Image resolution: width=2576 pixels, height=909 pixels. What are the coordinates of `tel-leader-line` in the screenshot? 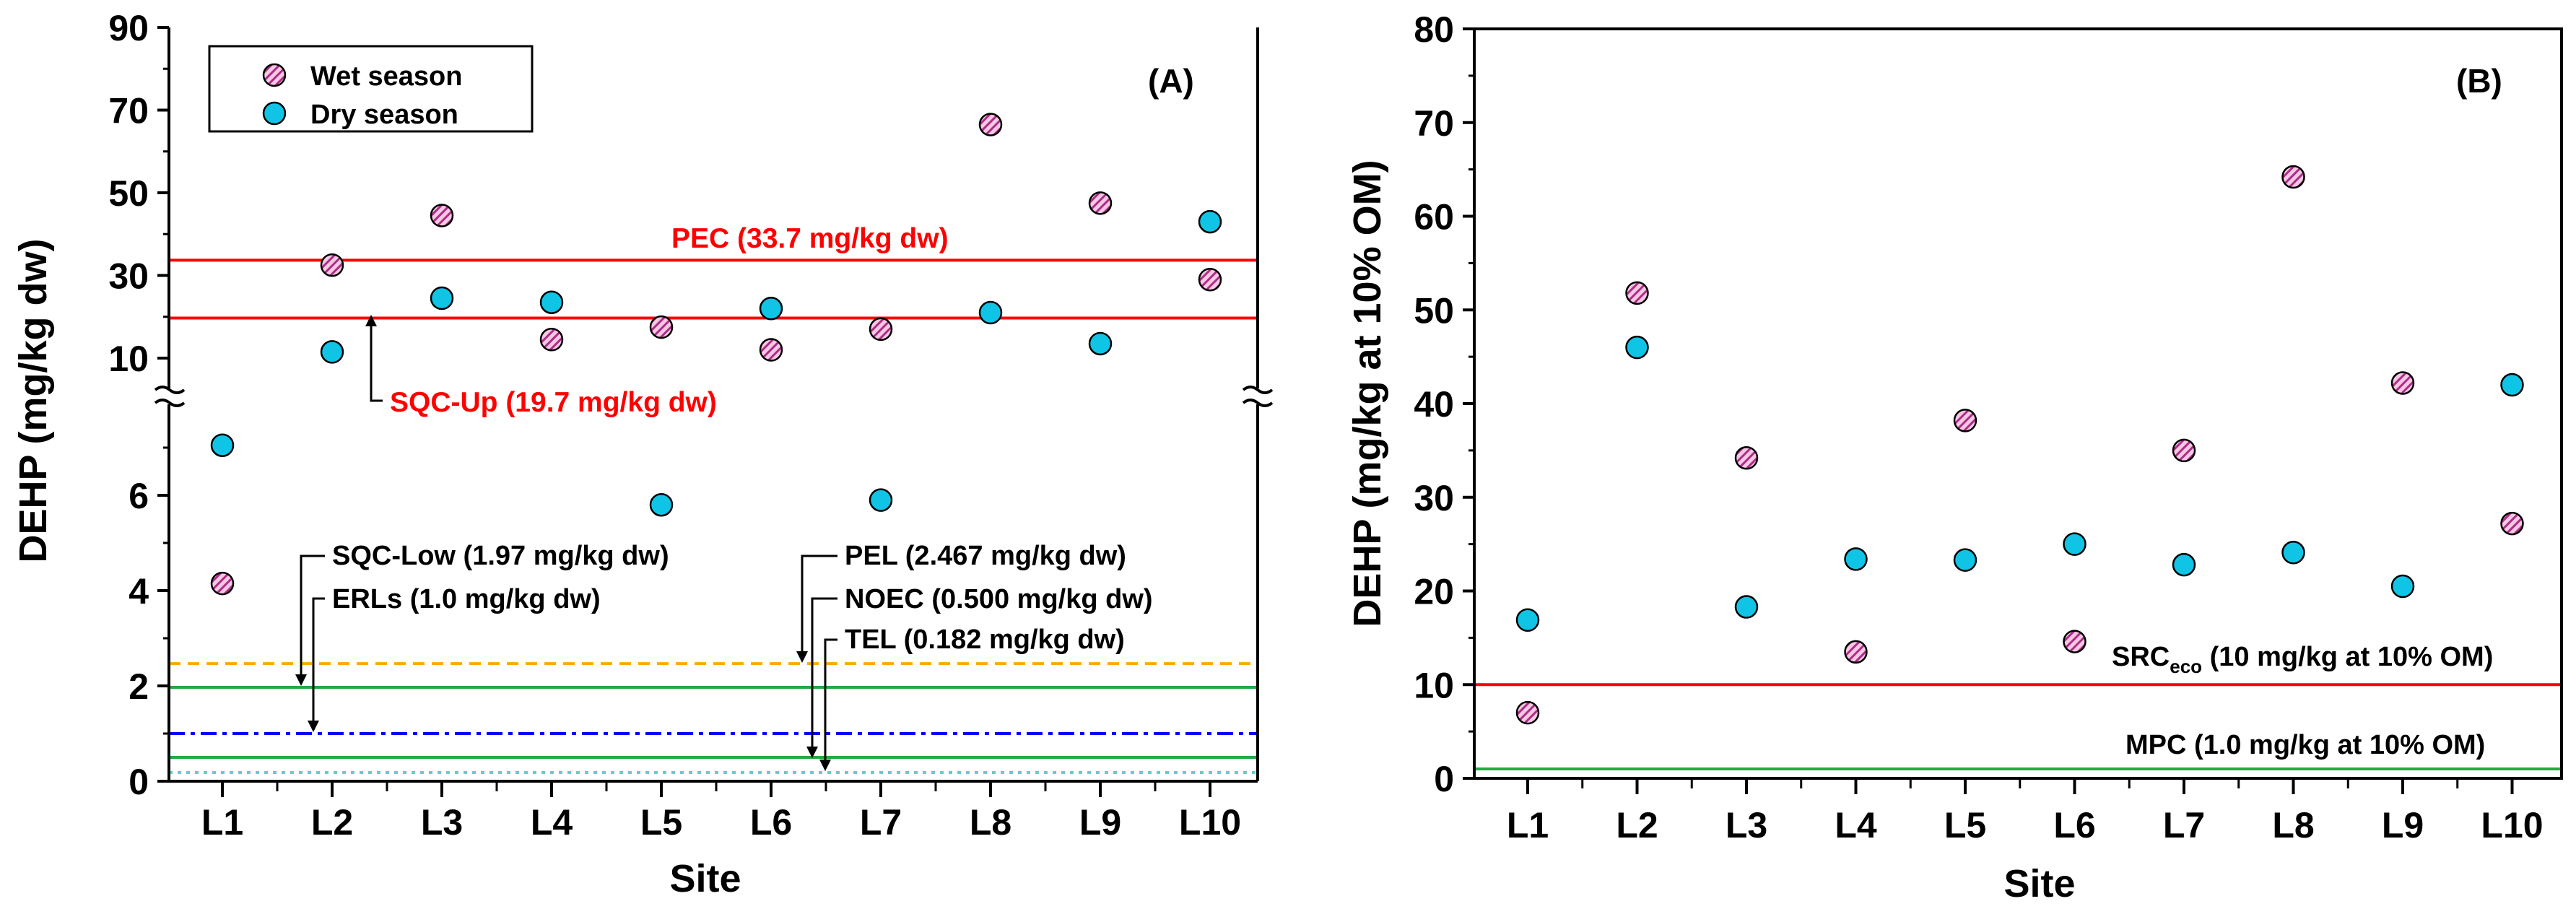 It's located at (830, 701).